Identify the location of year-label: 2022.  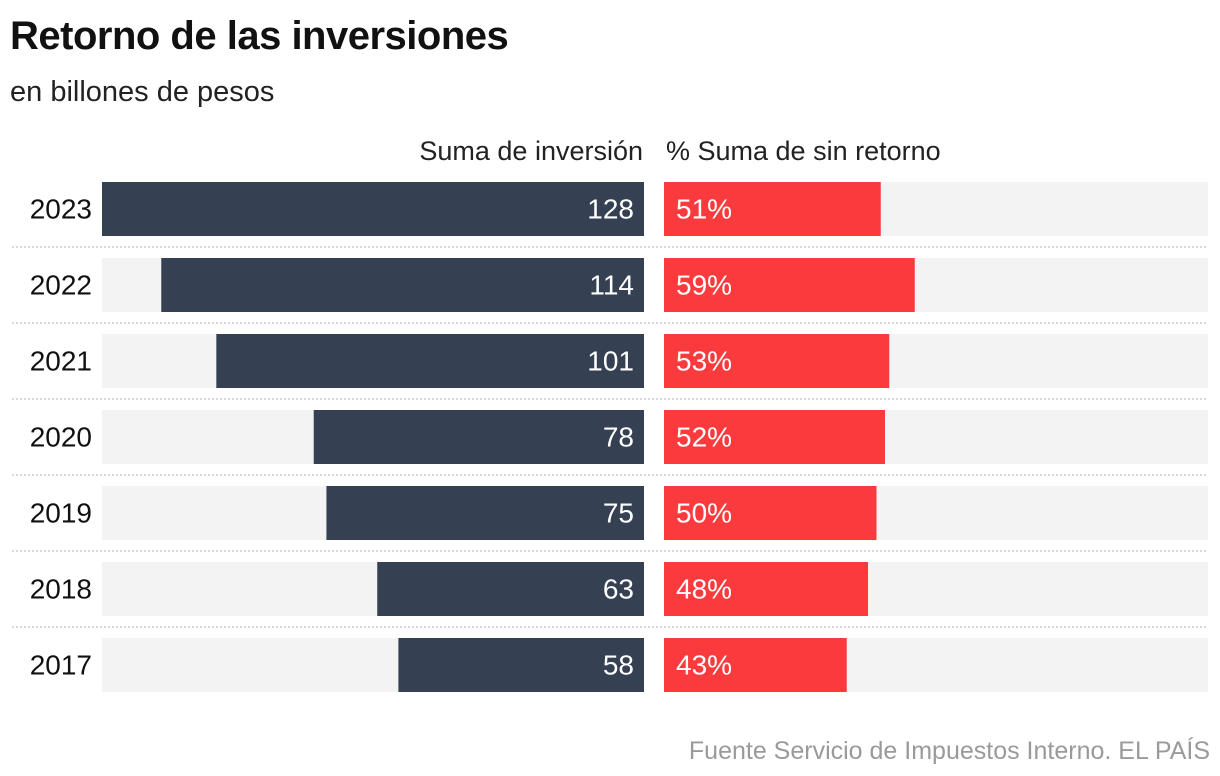
(61, 285).